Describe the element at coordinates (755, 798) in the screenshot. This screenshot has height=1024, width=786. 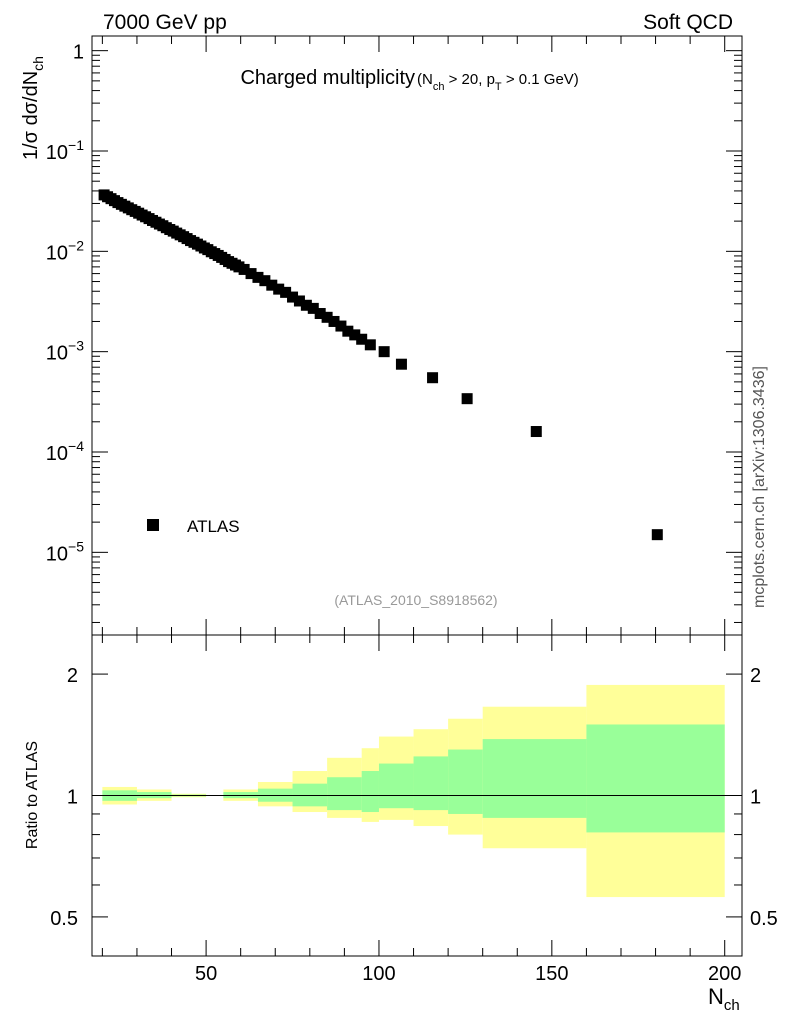
I see `ratio-y-tick-label-right: 1` at that location.